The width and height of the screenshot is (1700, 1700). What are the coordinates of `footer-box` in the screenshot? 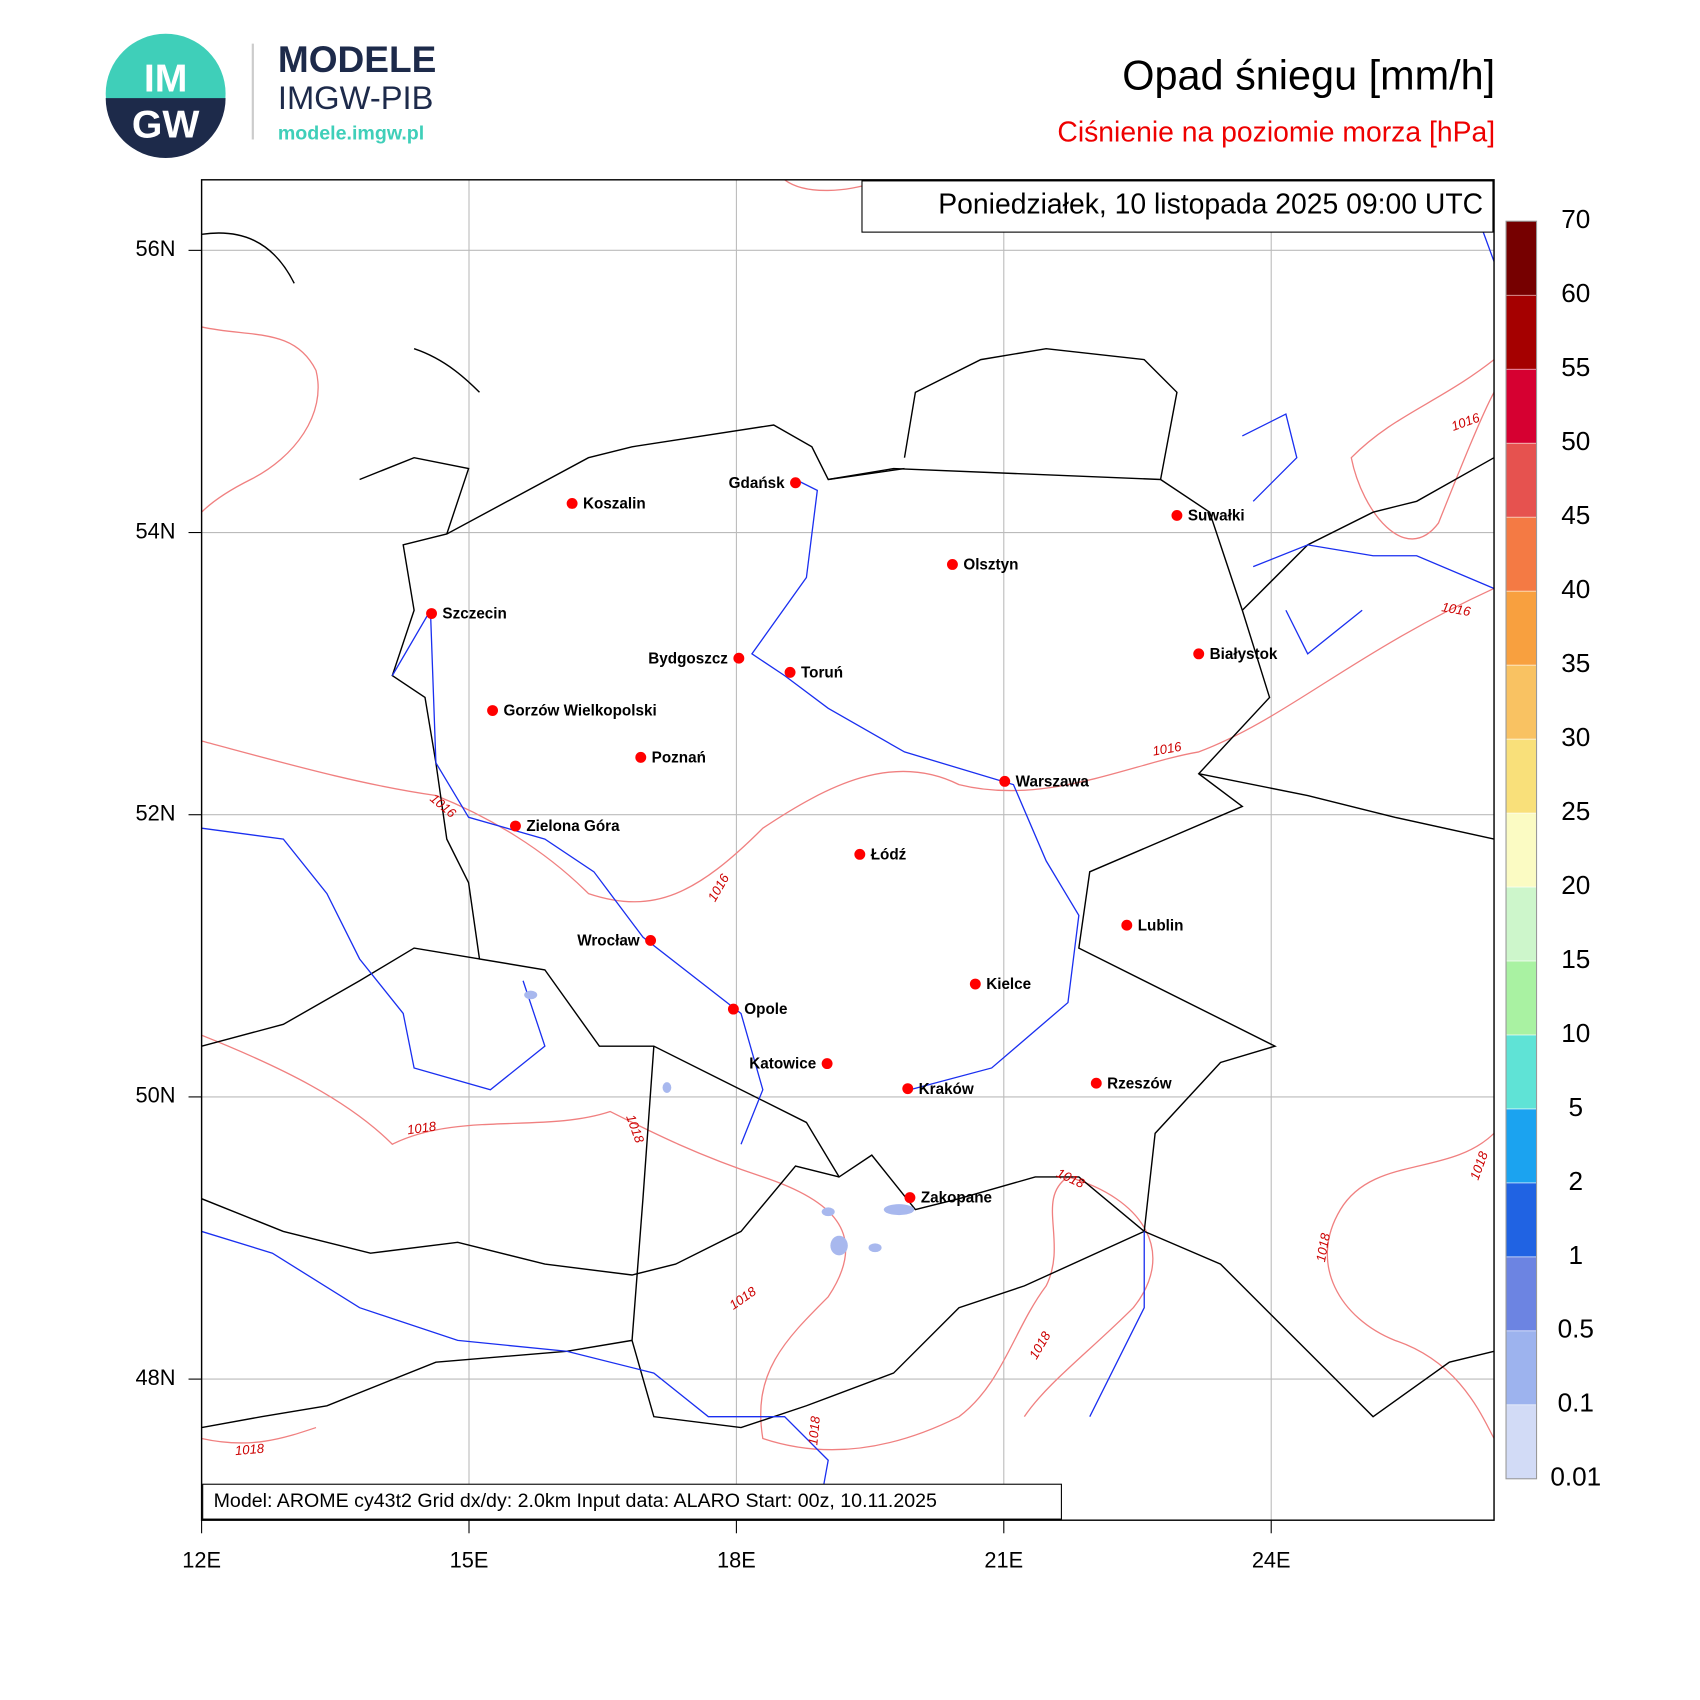 It's located at (632, 1501).